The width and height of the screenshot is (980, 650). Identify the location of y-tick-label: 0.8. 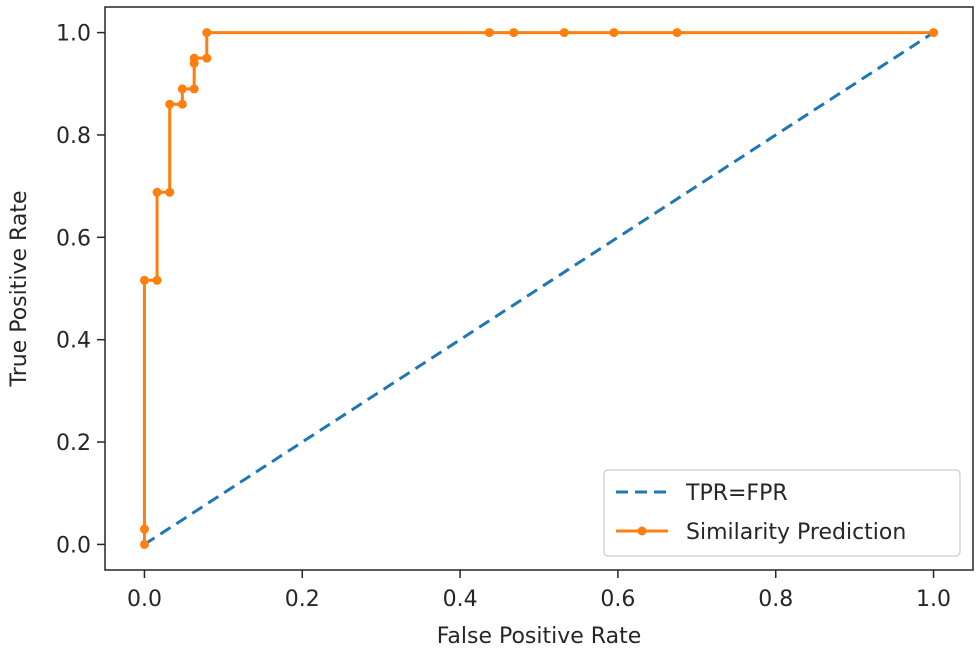
(73, 136).